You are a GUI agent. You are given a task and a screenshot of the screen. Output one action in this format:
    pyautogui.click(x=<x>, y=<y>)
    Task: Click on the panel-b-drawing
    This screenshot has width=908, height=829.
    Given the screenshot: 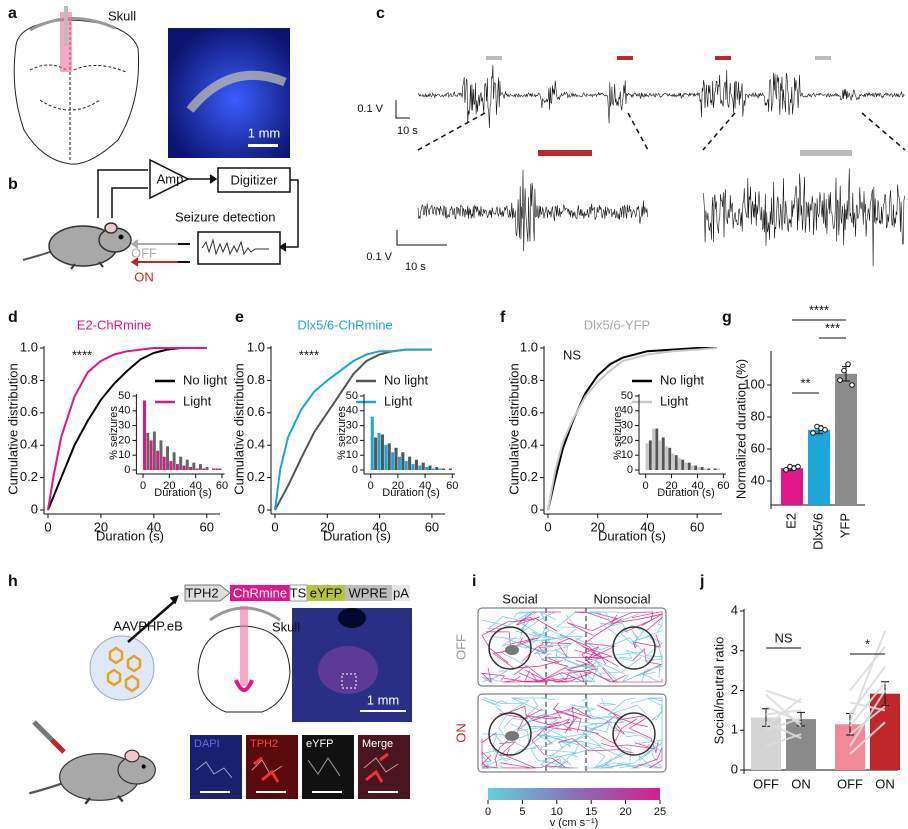 What is the action you would take?
    pyautogui.click(x=160, y=214)
    